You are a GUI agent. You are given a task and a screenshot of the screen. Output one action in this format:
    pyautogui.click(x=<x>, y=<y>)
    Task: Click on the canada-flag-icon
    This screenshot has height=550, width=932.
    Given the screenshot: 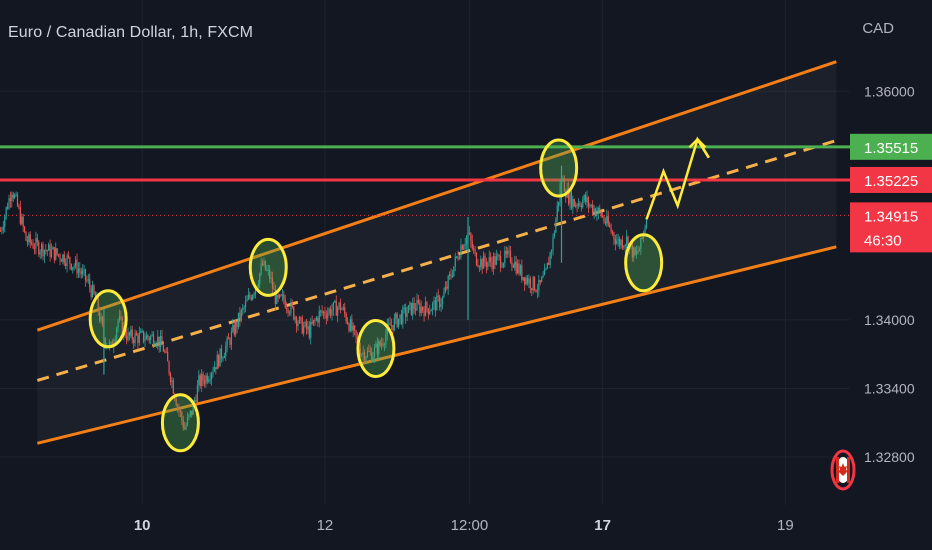 What is the action you would take?
    pyautogui.click(x=843, y=470)
    